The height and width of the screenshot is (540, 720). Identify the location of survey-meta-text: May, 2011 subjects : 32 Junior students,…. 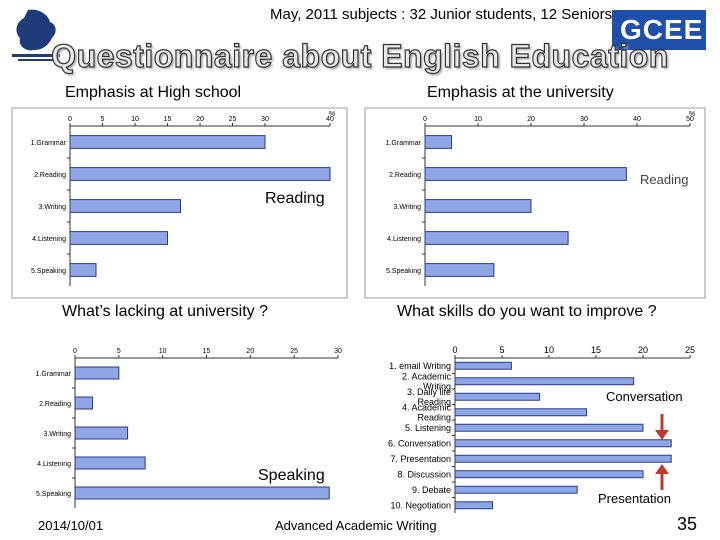
(441, 14).